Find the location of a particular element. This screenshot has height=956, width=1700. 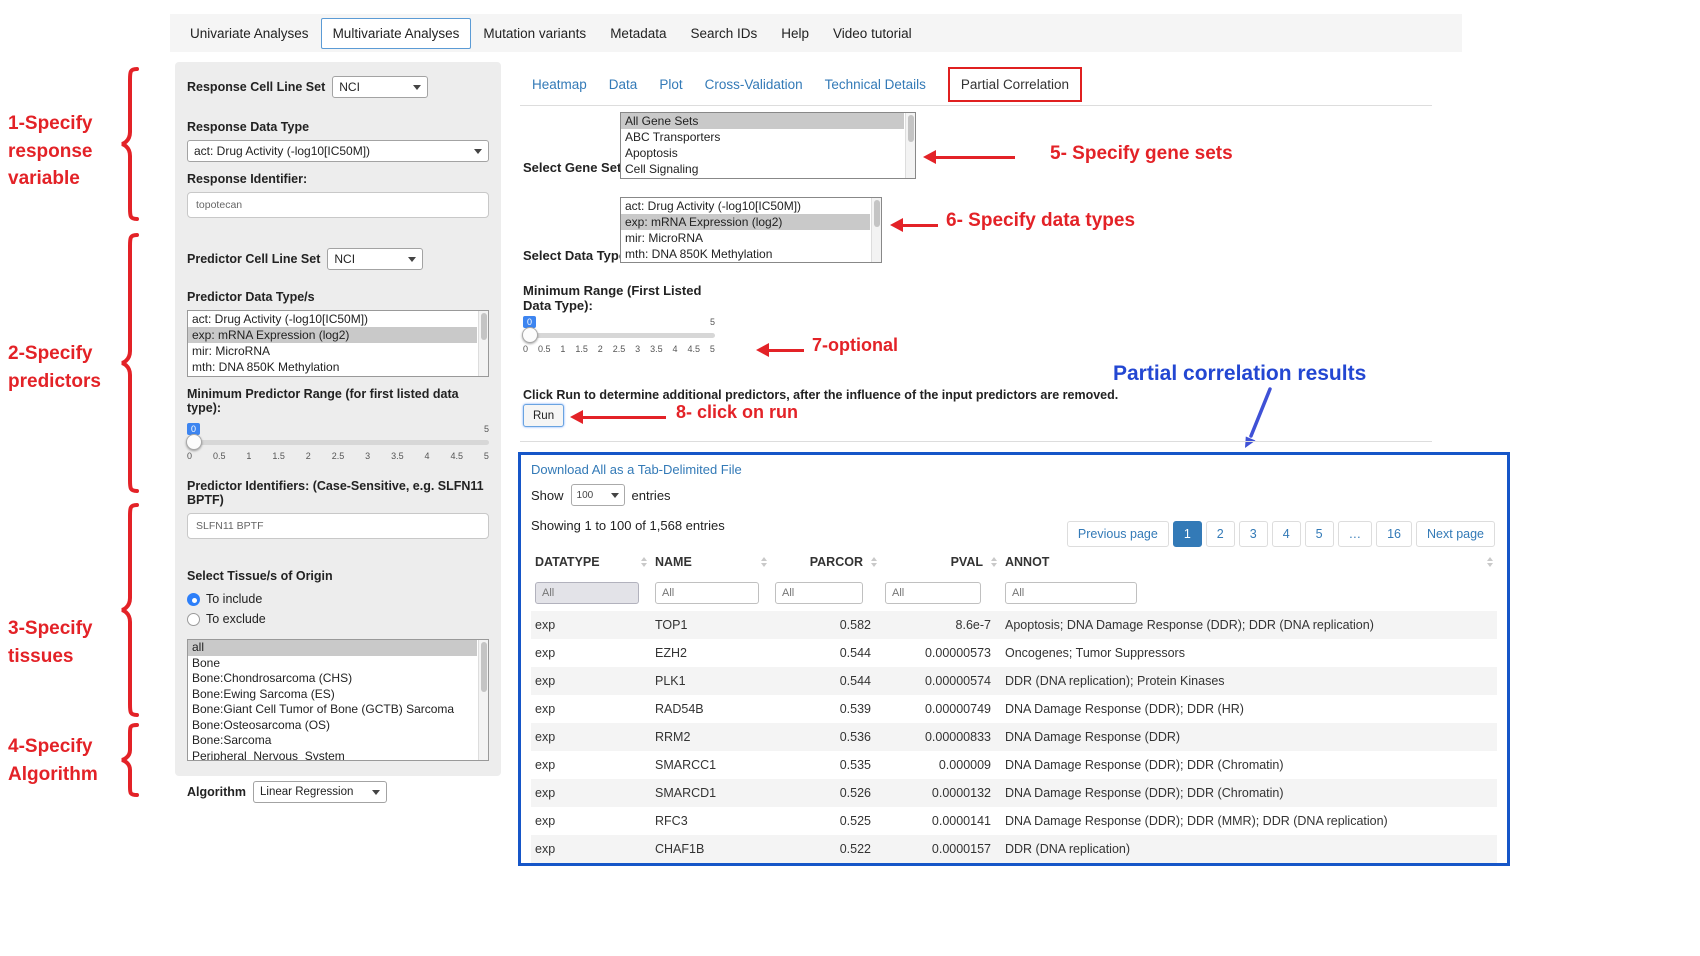

tab: Technical Details is located at coordinates (875, 84).